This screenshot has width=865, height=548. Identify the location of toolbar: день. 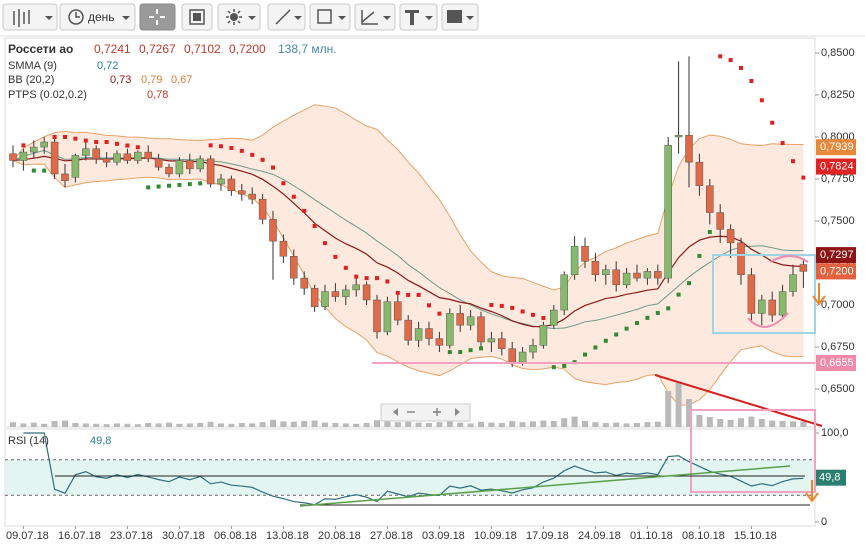
(240, 17).